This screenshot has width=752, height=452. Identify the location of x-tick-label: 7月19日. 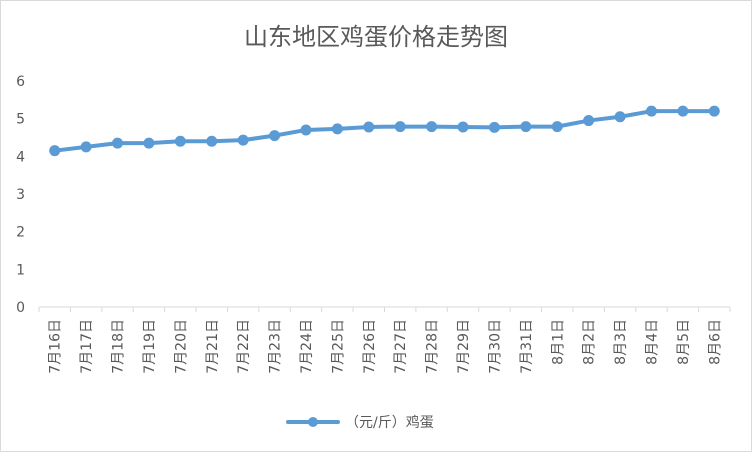
(150, 346).